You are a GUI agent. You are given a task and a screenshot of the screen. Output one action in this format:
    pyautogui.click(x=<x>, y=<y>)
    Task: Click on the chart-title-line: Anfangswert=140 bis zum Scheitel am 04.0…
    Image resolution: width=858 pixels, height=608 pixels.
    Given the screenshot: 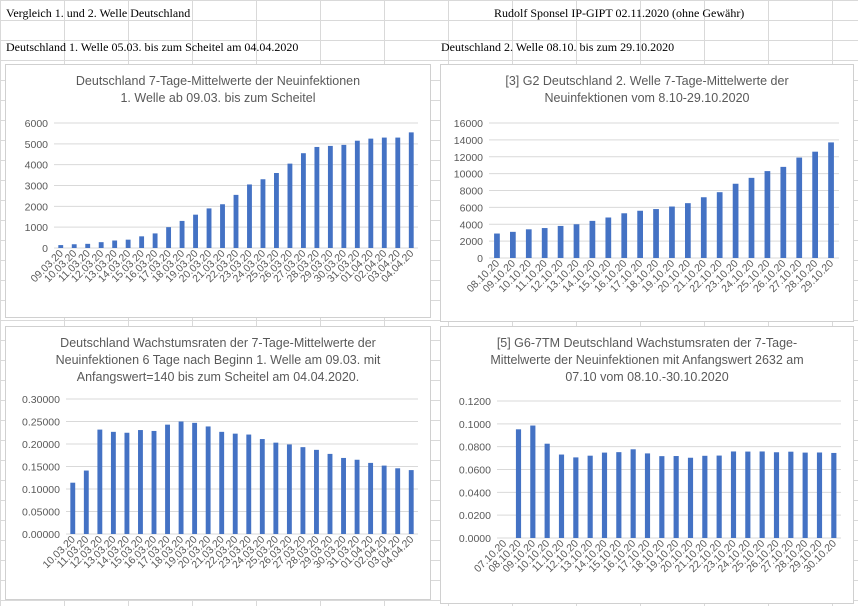 What is the action you would take?
    pyautogui.click(x=218, y=377)
    